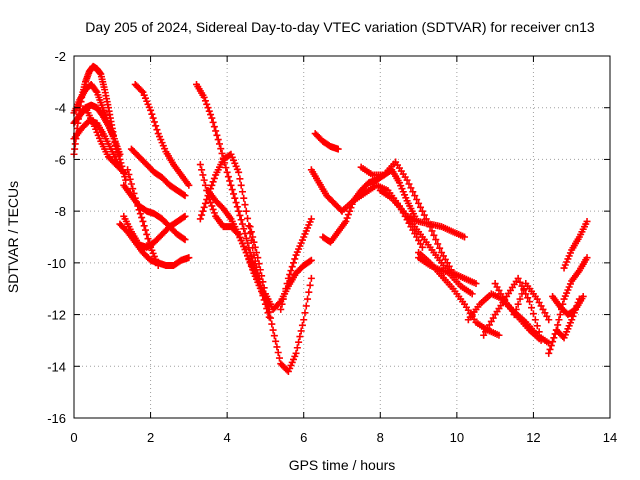 This screenshot has height=480, width=640. Describe the element at coordinates (457, 437) in the screenshot. I see `x-tick-label: 10` at that location.